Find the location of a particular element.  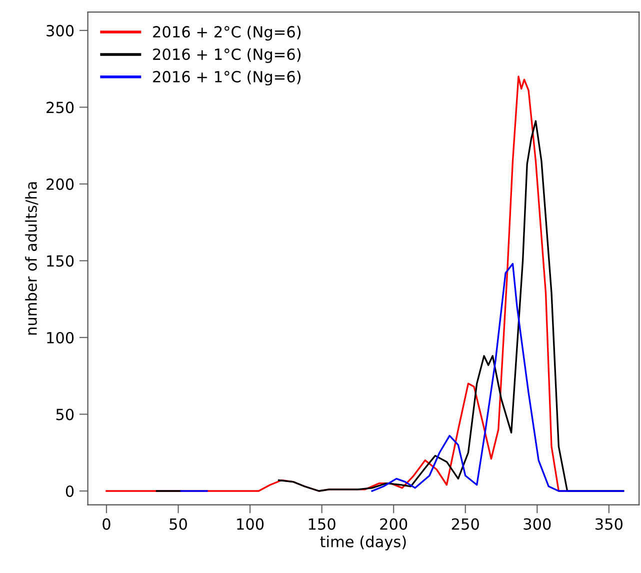

y-tick-label: 0 is located at coordinates (70, 491).